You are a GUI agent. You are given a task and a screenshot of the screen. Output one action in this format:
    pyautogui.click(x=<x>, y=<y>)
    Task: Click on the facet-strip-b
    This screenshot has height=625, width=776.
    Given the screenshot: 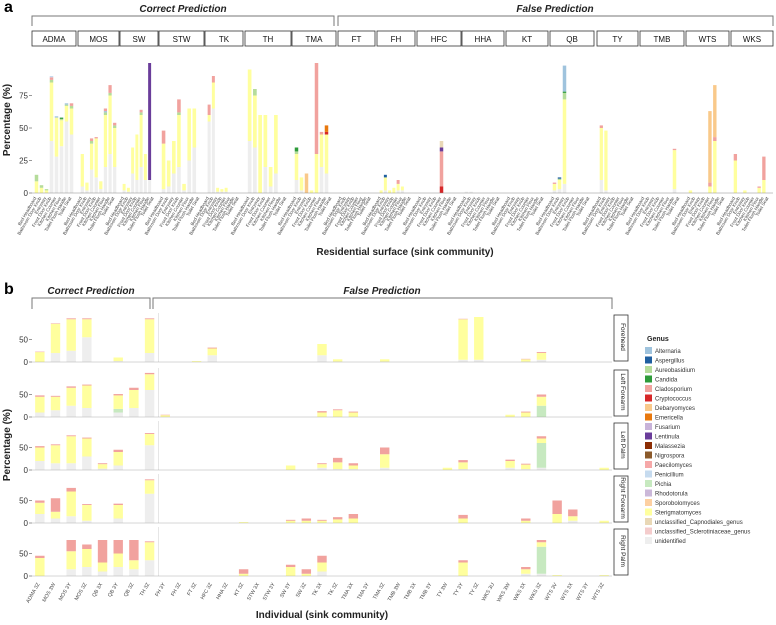 What is the action you would take?
    pyautogui.click(x=621, y=552)
    